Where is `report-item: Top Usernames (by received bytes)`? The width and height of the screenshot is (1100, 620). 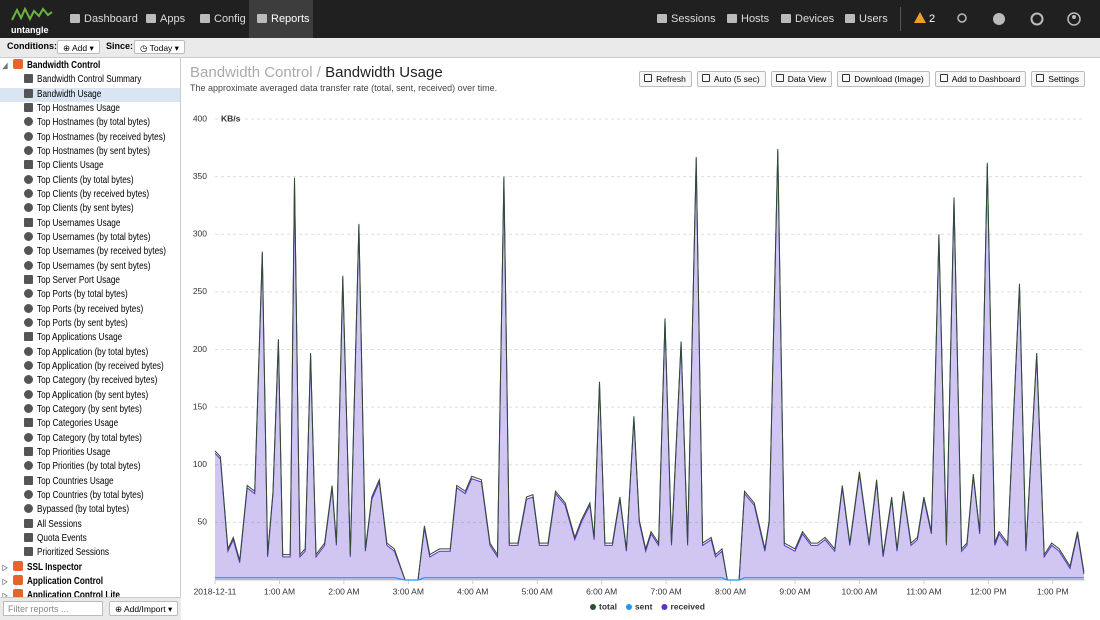
report-item: Top Usernames (by received bytes) is located at coordinates (90, 252).